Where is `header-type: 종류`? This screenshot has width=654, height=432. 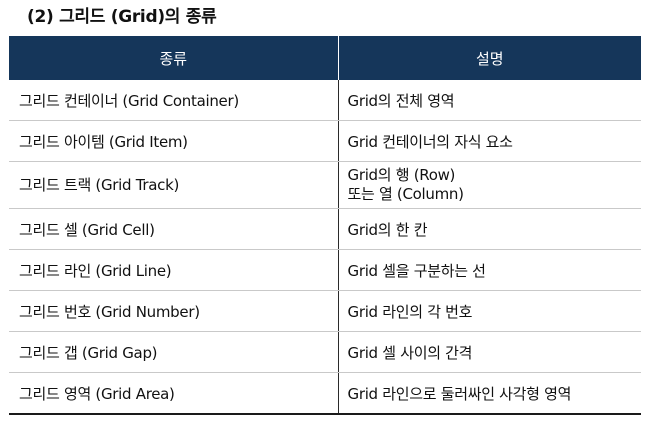 header-type: 종류 is located at coordinates (173, 58).